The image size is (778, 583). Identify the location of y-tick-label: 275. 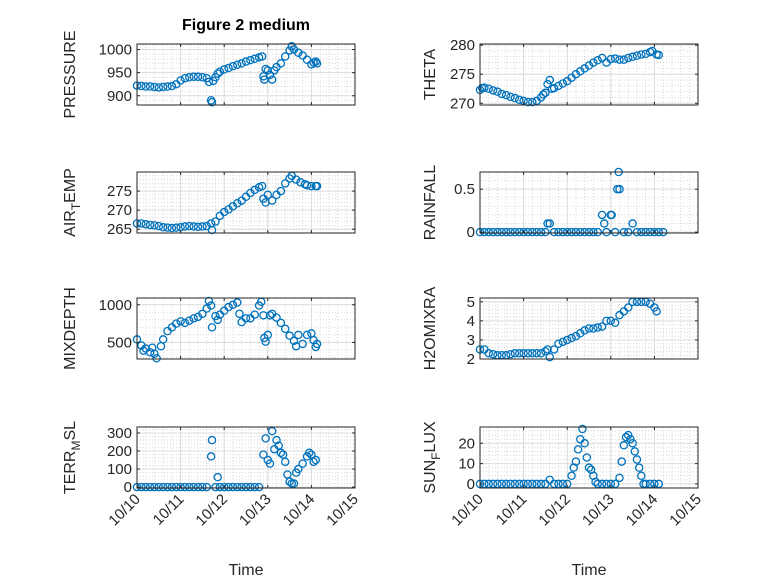
(119, 191).